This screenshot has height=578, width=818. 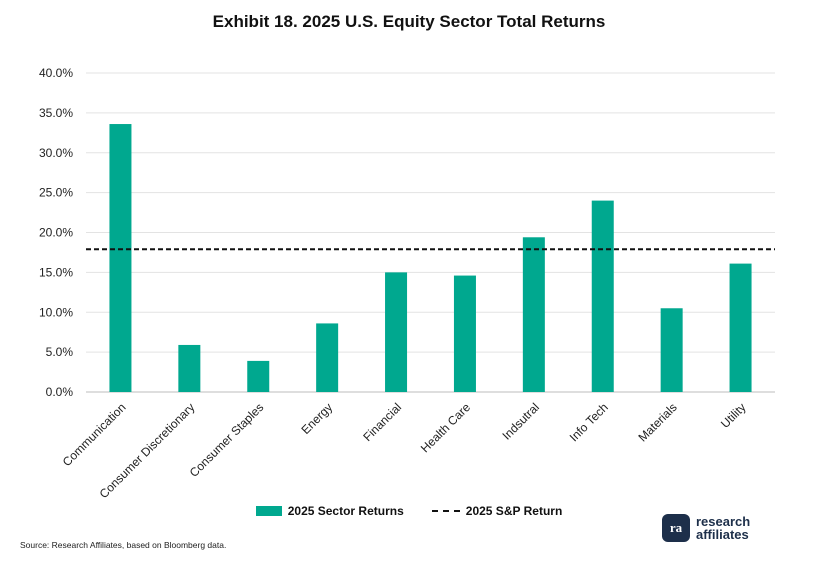 I want to click on x-tick-label: Utility, so click(x=733, y=415).